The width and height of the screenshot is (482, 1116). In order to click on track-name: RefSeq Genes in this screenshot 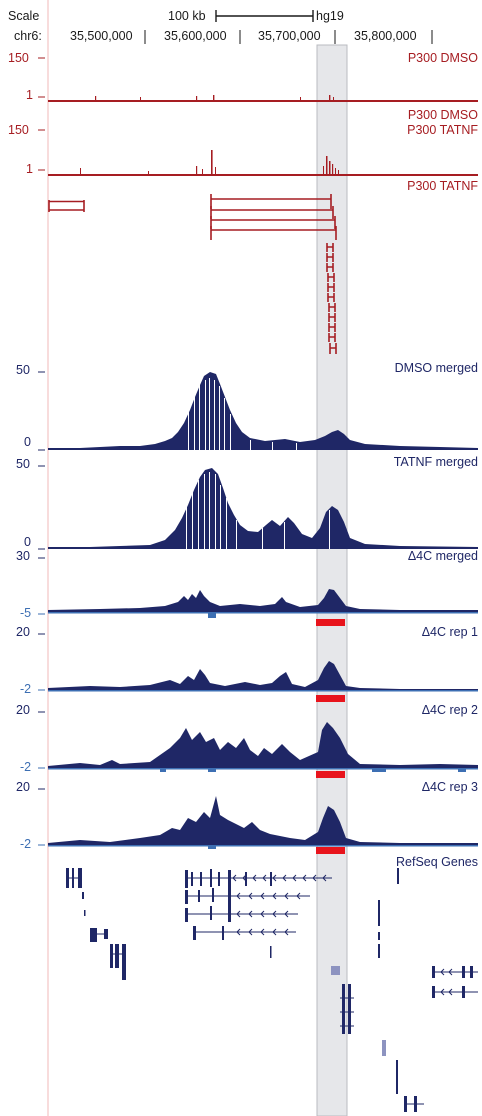, I will do `click(437, 862)`.